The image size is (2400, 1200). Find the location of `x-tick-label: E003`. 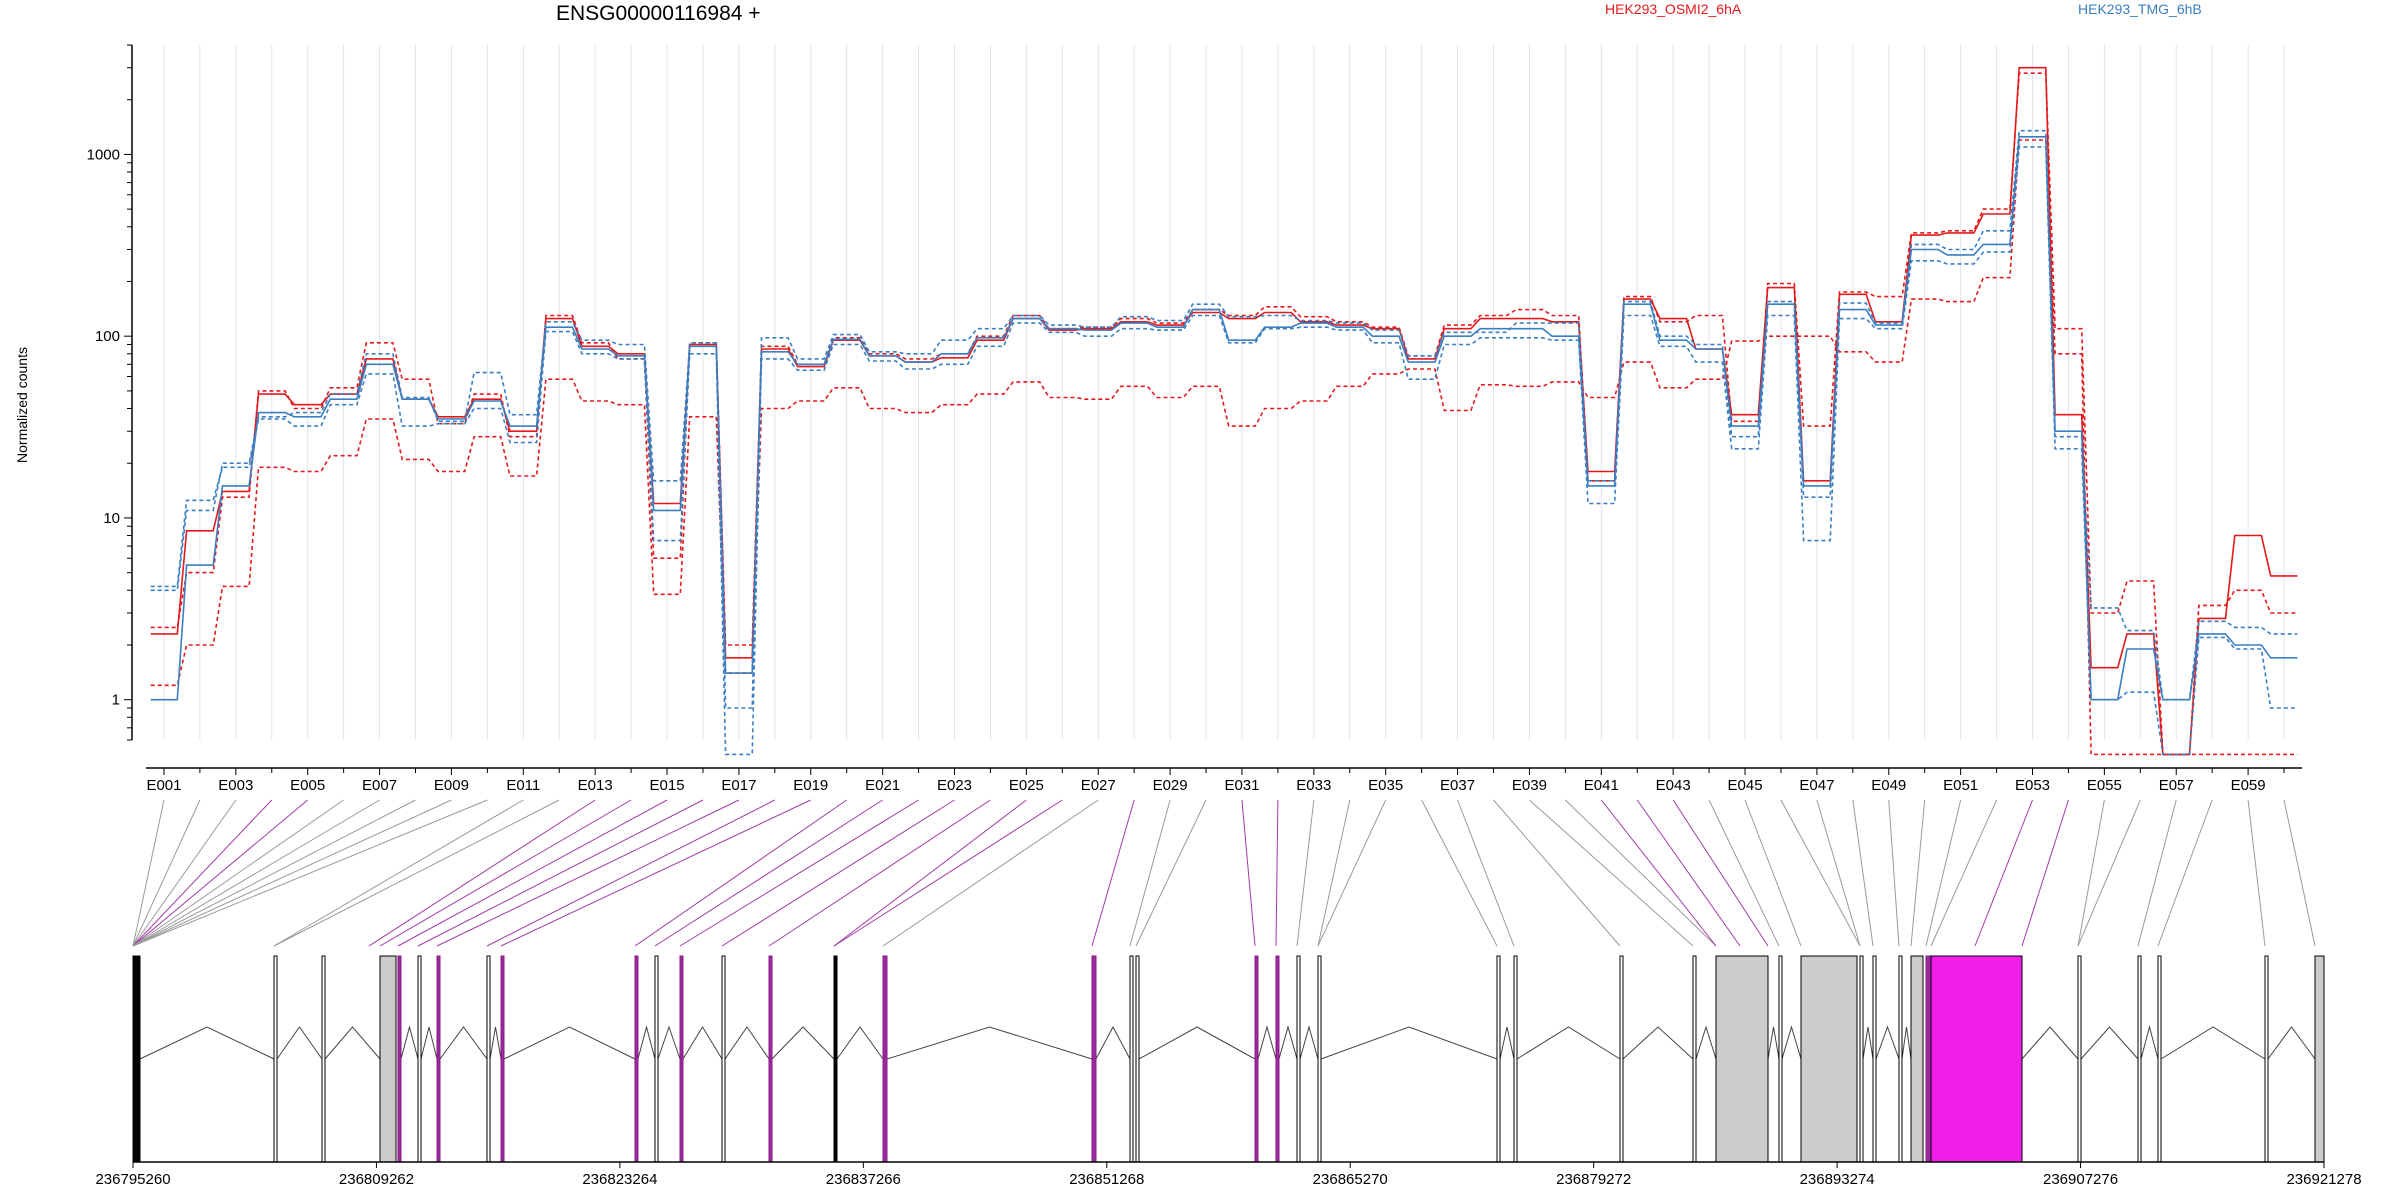

x-tick-label: E003 is located at coordinates (235, 785).